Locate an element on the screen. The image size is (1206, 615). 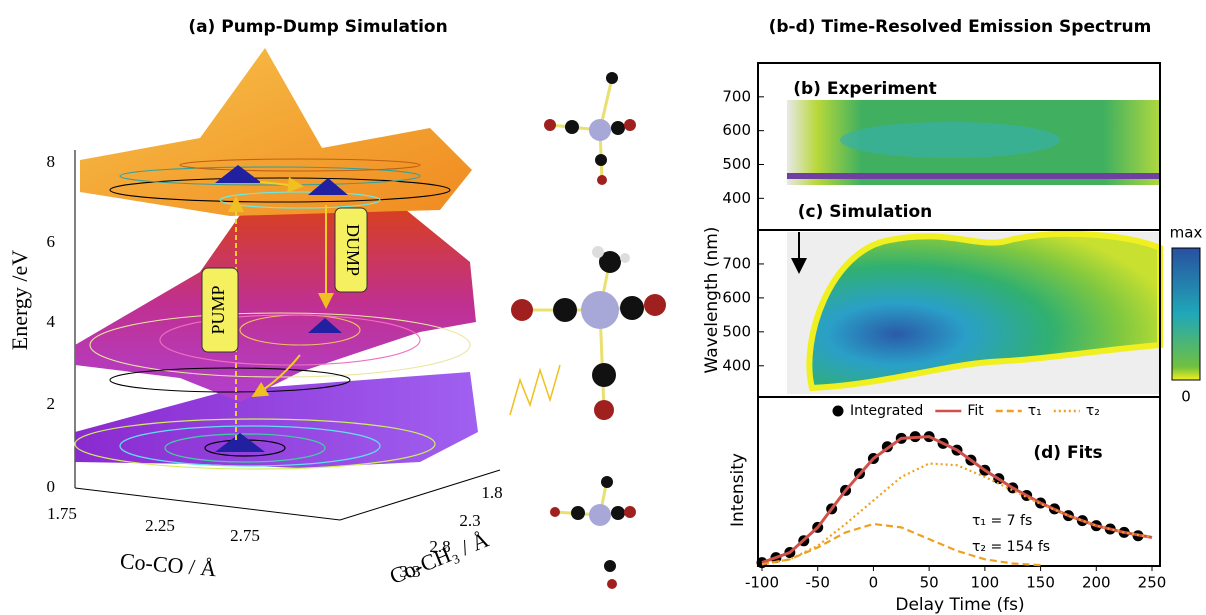
surface-low is located at coordinates (276, 420).